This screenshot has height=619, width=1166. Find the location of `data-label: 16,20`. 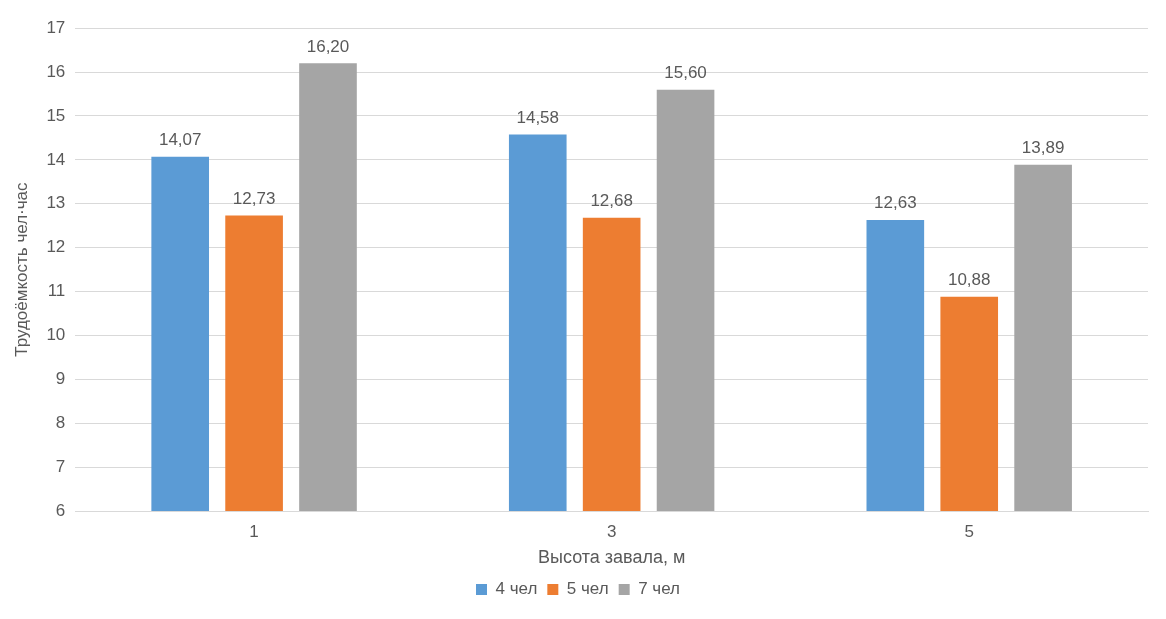

data-label: 16,20 is located at coordinates (328, 46).